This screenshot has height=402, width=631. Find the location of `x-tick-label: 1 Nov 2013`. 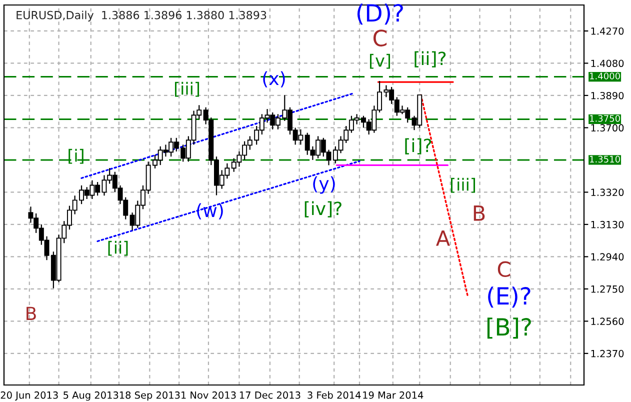

x-tick-label: 1 Nov 2013 is located at coordinates (208, 395).